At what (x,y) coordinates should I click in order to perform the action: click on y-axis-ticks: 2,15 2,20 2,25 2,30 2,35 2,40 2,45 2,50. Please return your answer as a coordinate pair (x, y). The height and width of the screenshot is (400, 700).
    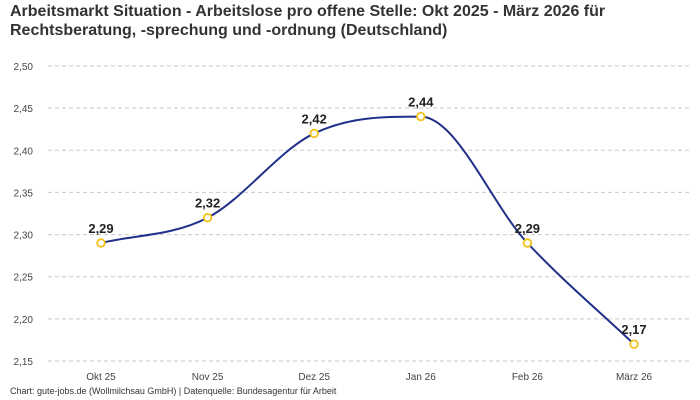
    Looking at the image, I should click on (24, 215).